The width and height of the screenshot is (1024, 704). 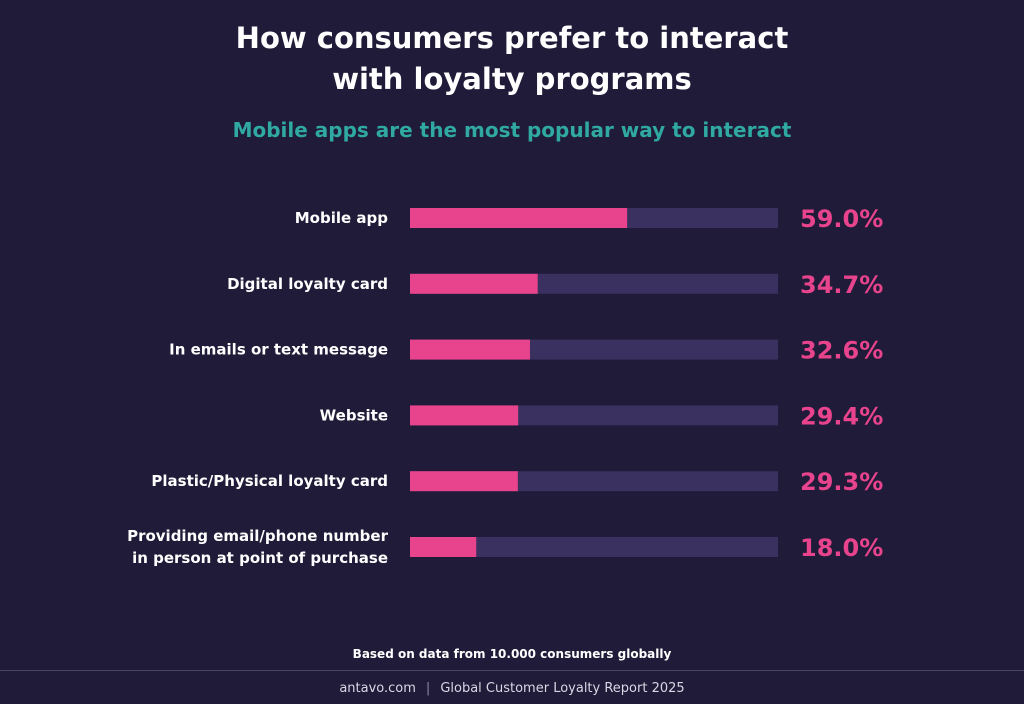 What do you see at coordinates (377, 688) in the screenshot?
I see `source-site: antavo.com` at bounding box center [377, 688].